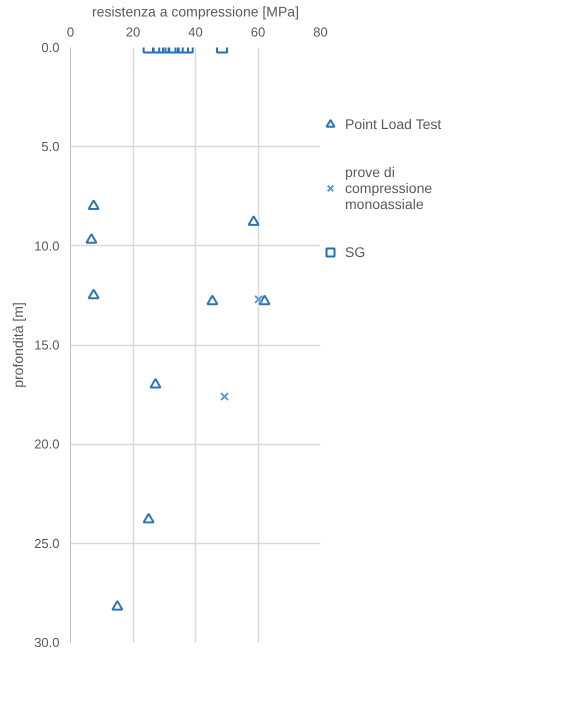 This screenshot has width=564, height=718. What do you see at coordinates (50, 146) in the screenshot?
I see `y-tick-label: 5.0` at bounding box center [50, 146].